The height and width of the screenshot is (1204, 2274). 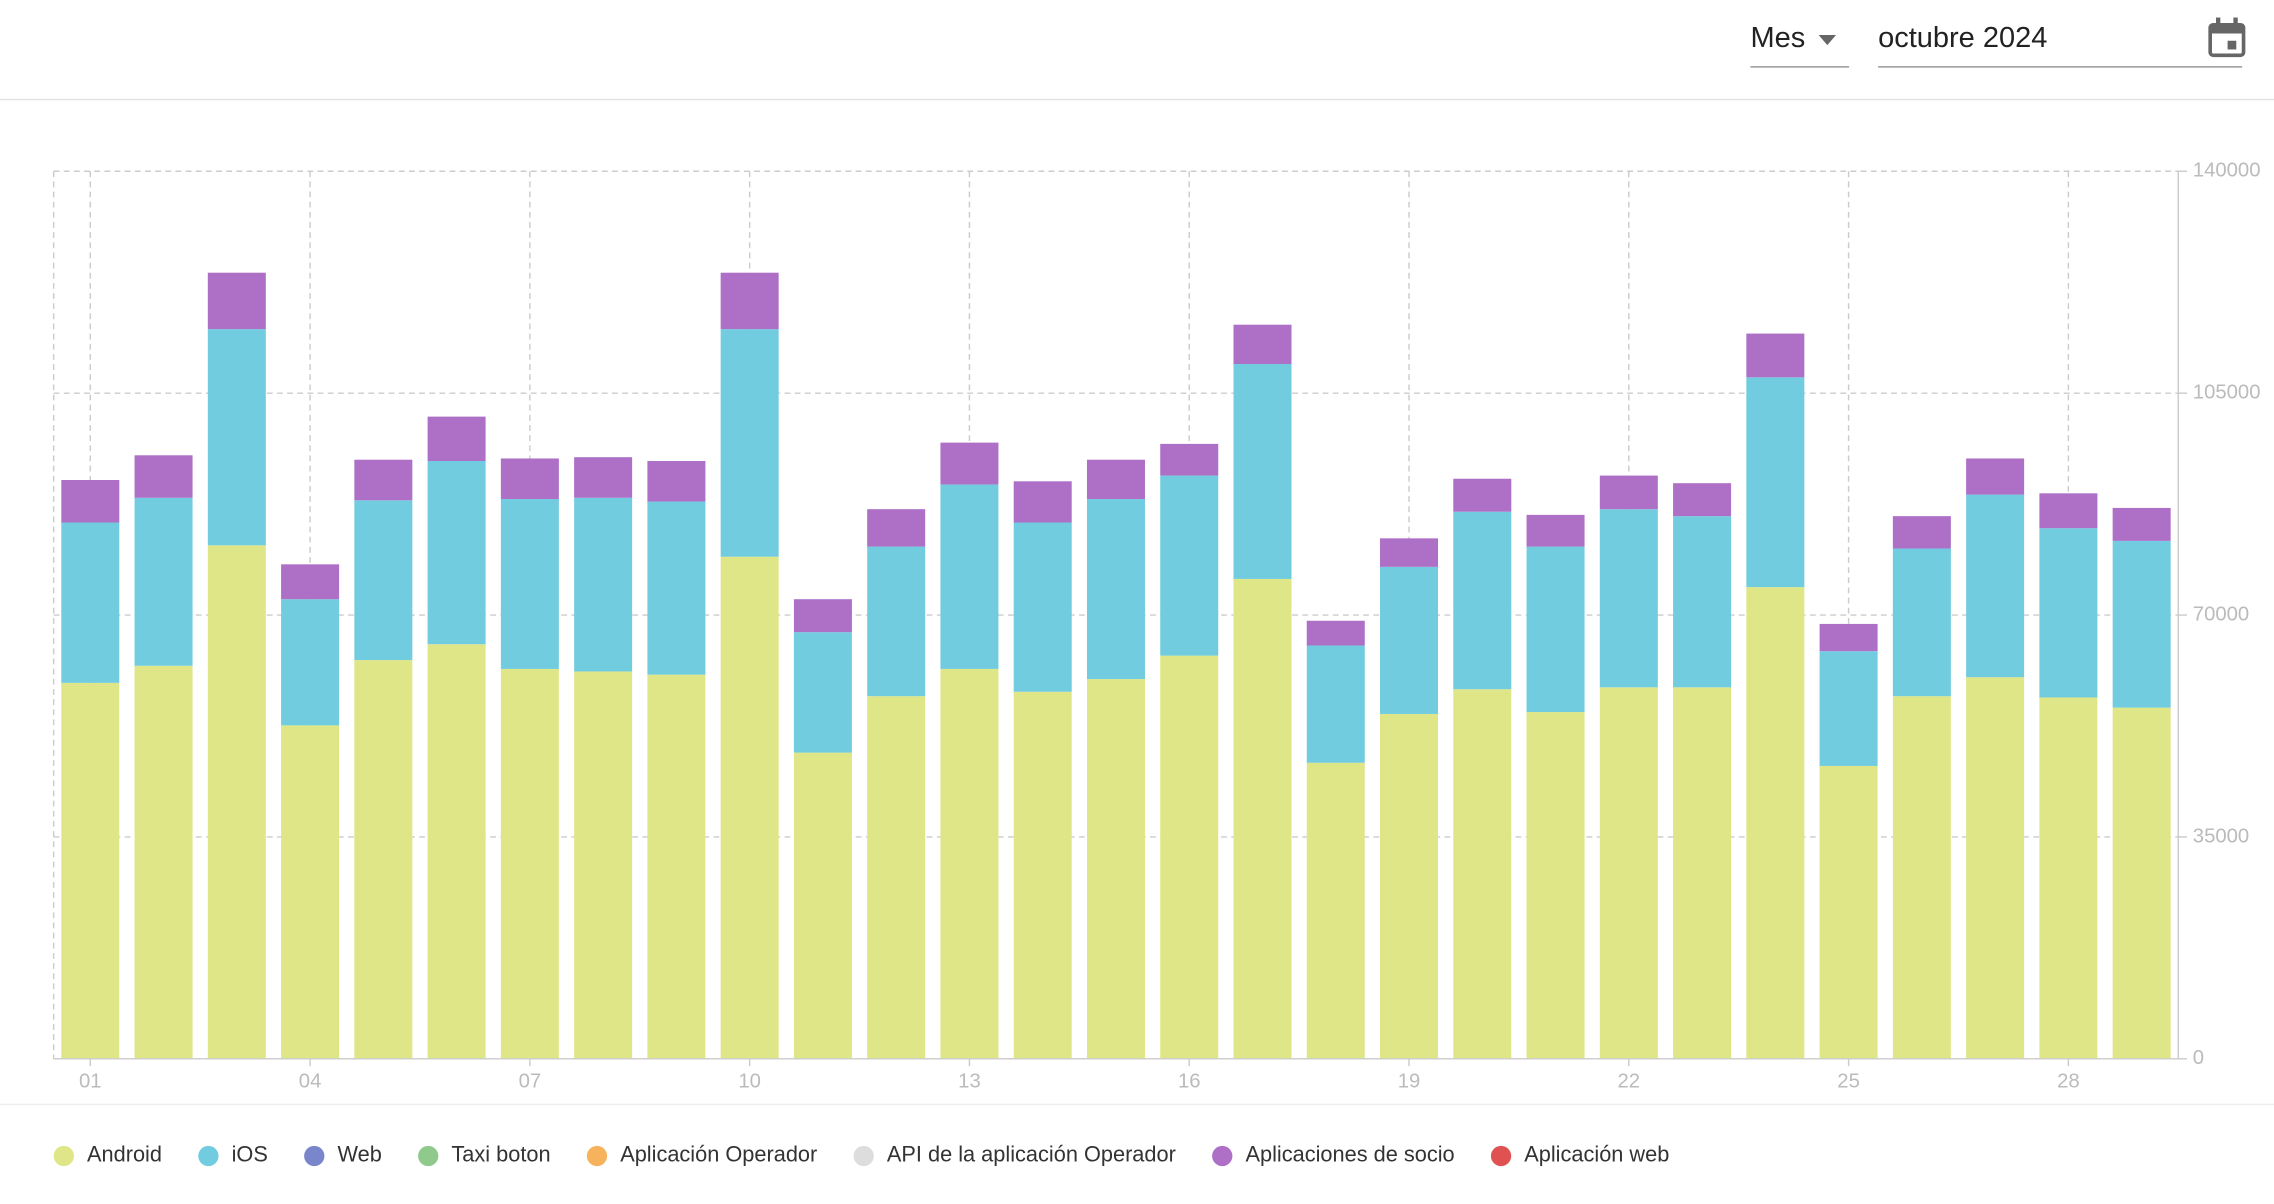 What do you see at coordinates (1596, 1154) in the screenshot?
I see `legend-label: Aplicación web` at bounding box center [1596, 1154].